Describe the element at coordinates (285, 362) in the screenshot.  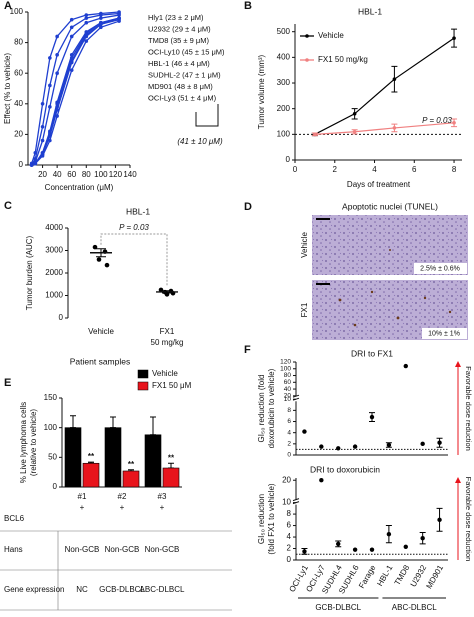
I see `y-tick-label: 120` at that location.